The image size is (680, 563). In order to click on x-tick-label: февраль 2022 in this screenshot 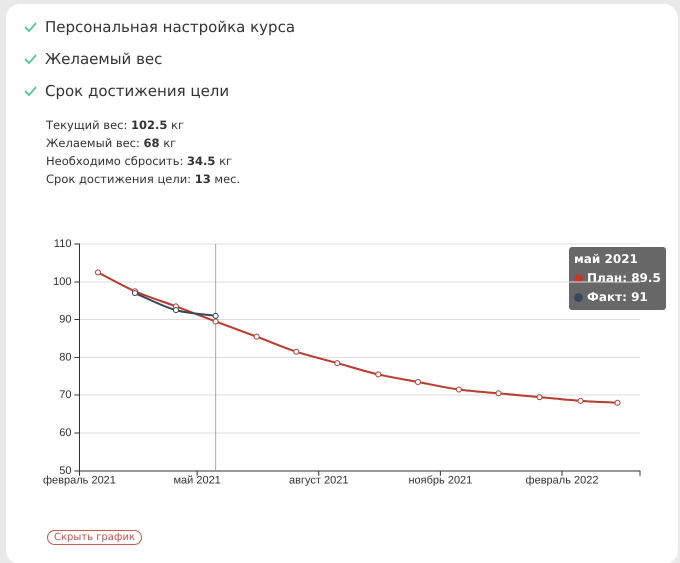, I will do `click(562, 480)`.